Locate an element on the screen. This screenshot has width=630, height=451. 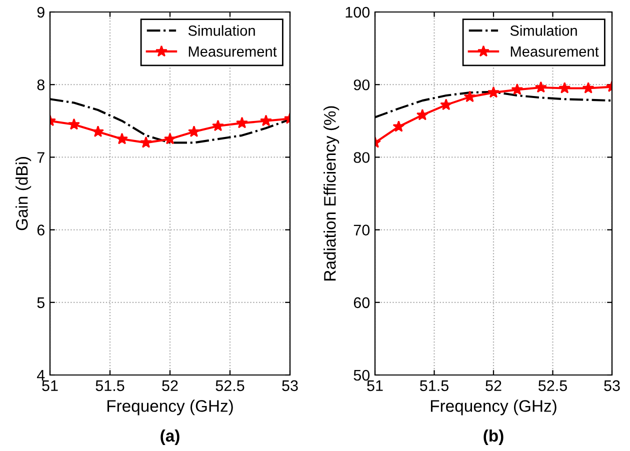
y-tick-label: 60 is located at coordinates (362, 302).